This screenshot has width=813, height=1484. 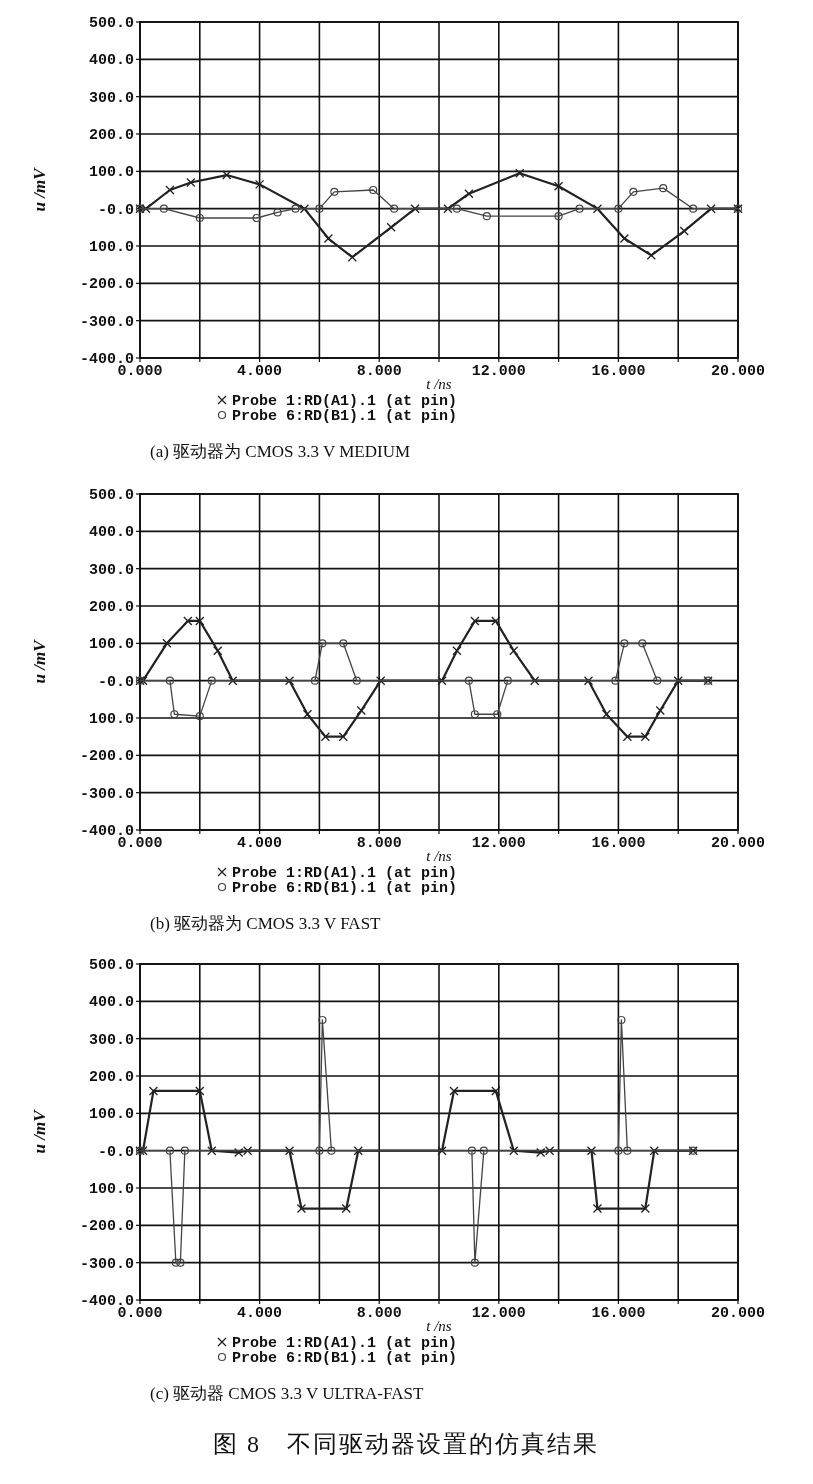 I want to click on y-axis-title: u /mV, so click(x=39, y=661).